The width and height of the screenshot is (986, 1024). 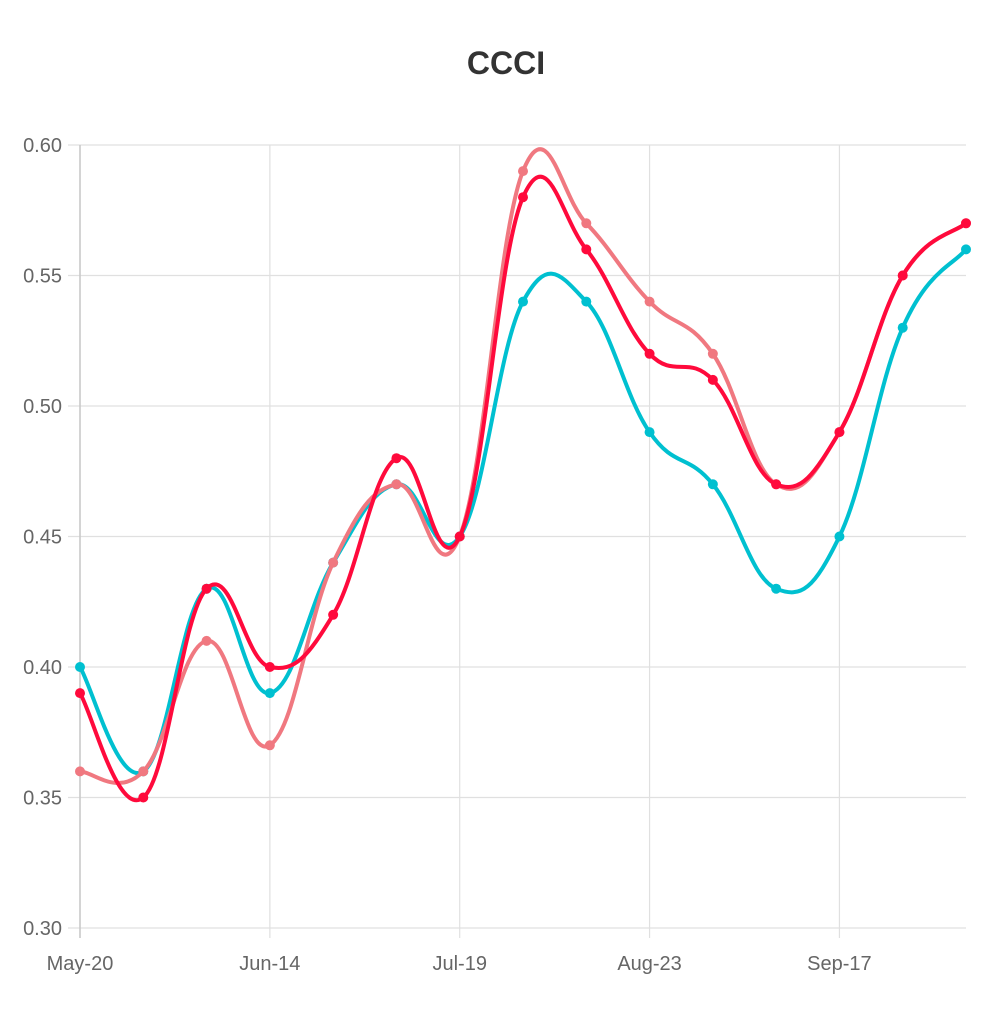 What do you see at coordinates (42, 146) in the screenshot?
I see `y-tick-label: 0.60` at bounding box center [42, 146].